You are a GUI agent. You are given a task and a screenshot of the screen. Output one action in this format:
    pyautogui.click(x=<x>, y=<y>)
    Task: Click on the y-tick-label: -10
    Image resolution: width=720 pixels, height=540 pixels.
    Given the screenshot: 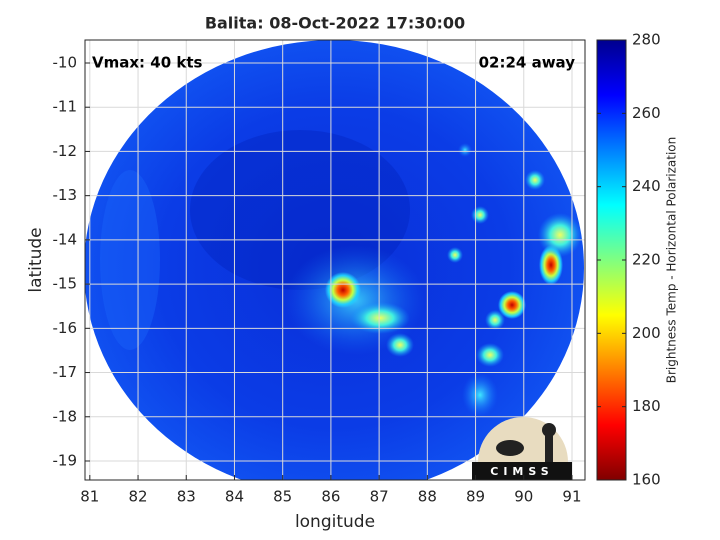 What is the action you would take?
    pyautogui.click(x=65, y=62)
    